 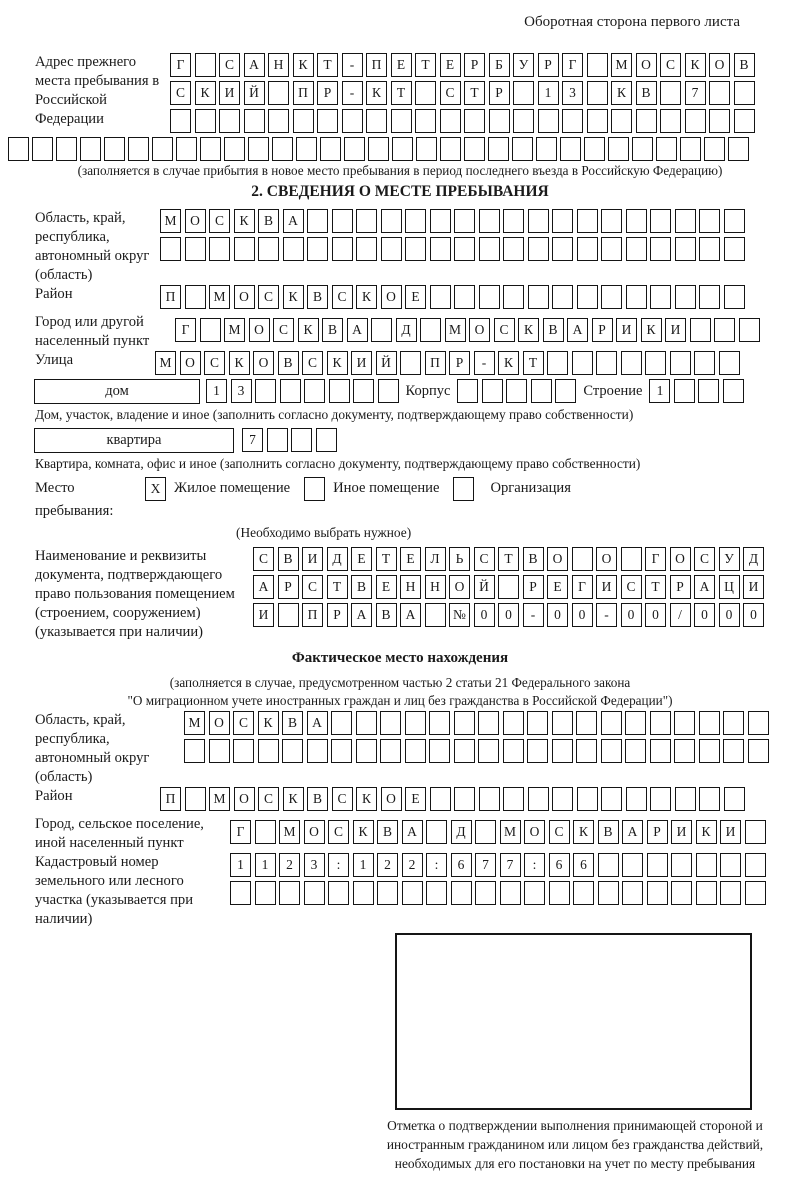 I want to click on char-cell: 6, so click(x=461, y=865).